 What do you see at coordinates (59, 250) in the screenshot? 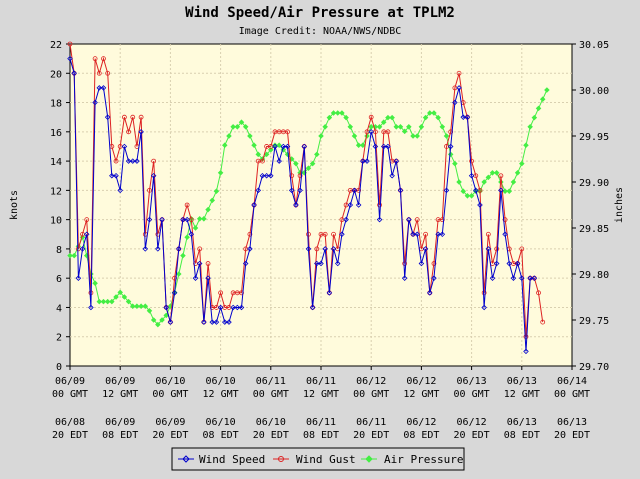
I see `left-tick-label: 8` at bounding box center [59, 250].